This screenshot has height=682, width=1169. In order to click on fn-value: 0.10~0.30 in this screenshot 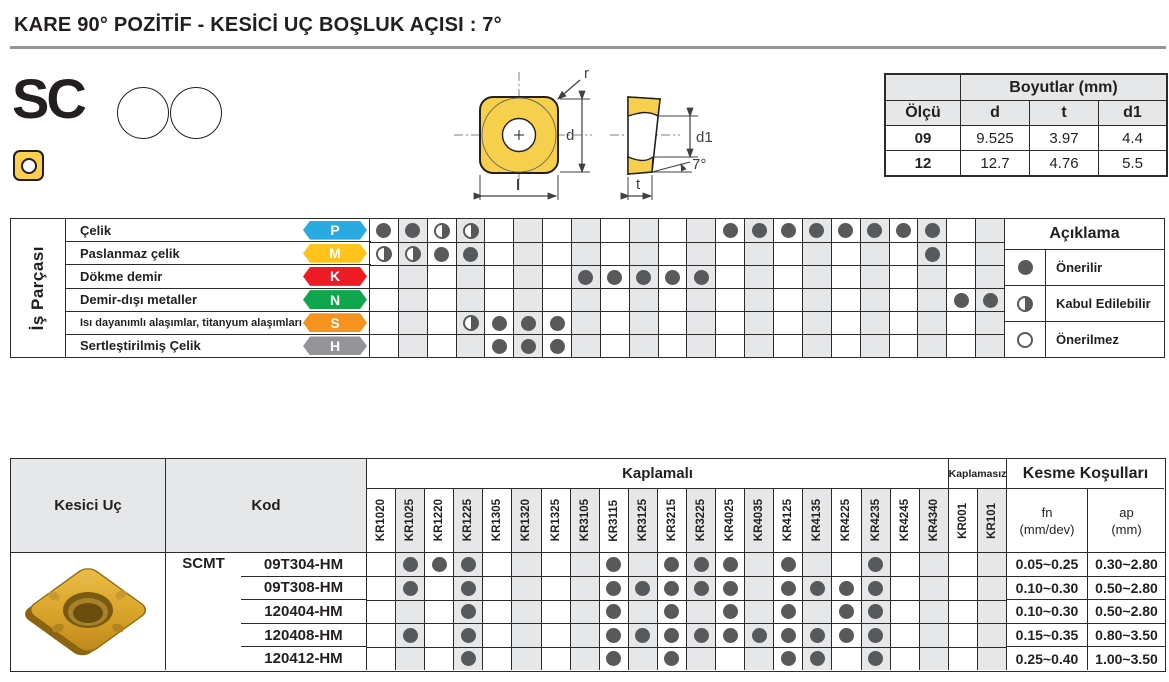, I will do `click(1047, 611)`.